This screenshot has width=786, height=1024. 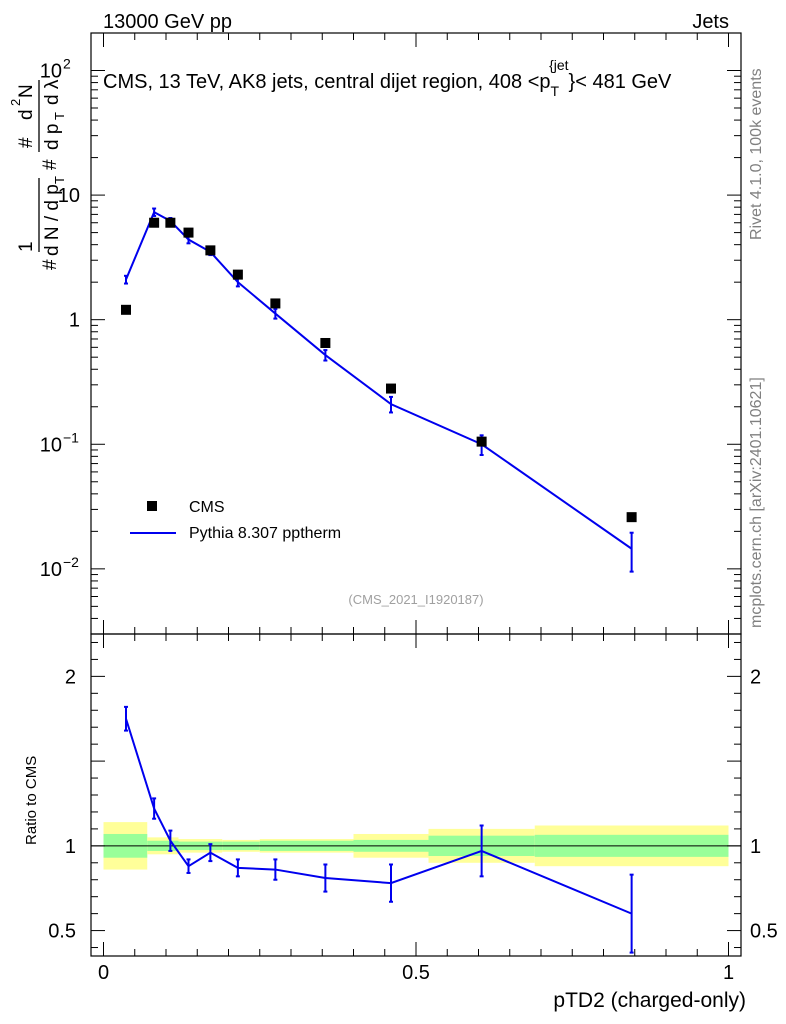 What do you see at coordinates (70, 677) in the screenshot?
I see `ratio-y-tick-label: 2` at bounding box center [70, 677].